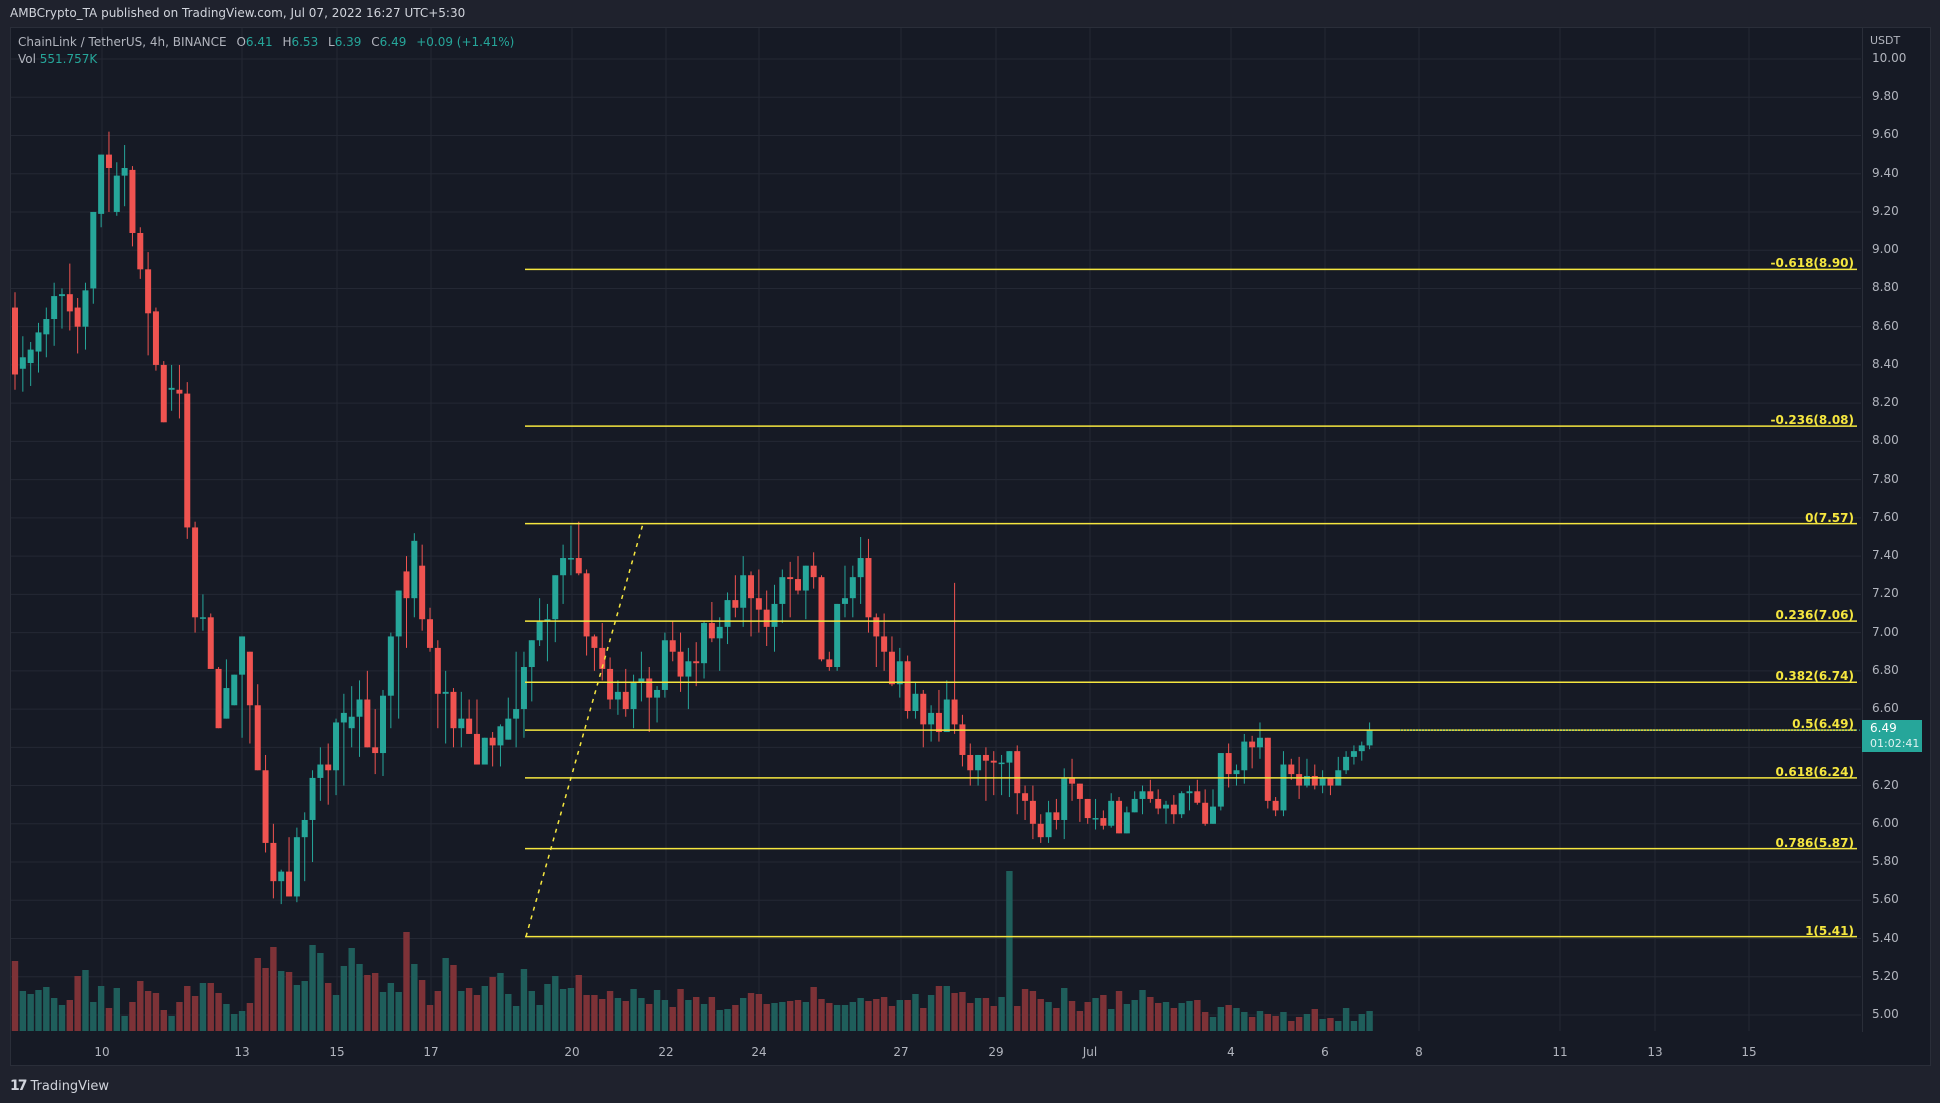 The height and width of the screenshot is (1103, 1940). I want to click on tradingview-footer: 17 TradingView, so click(59, 1086).